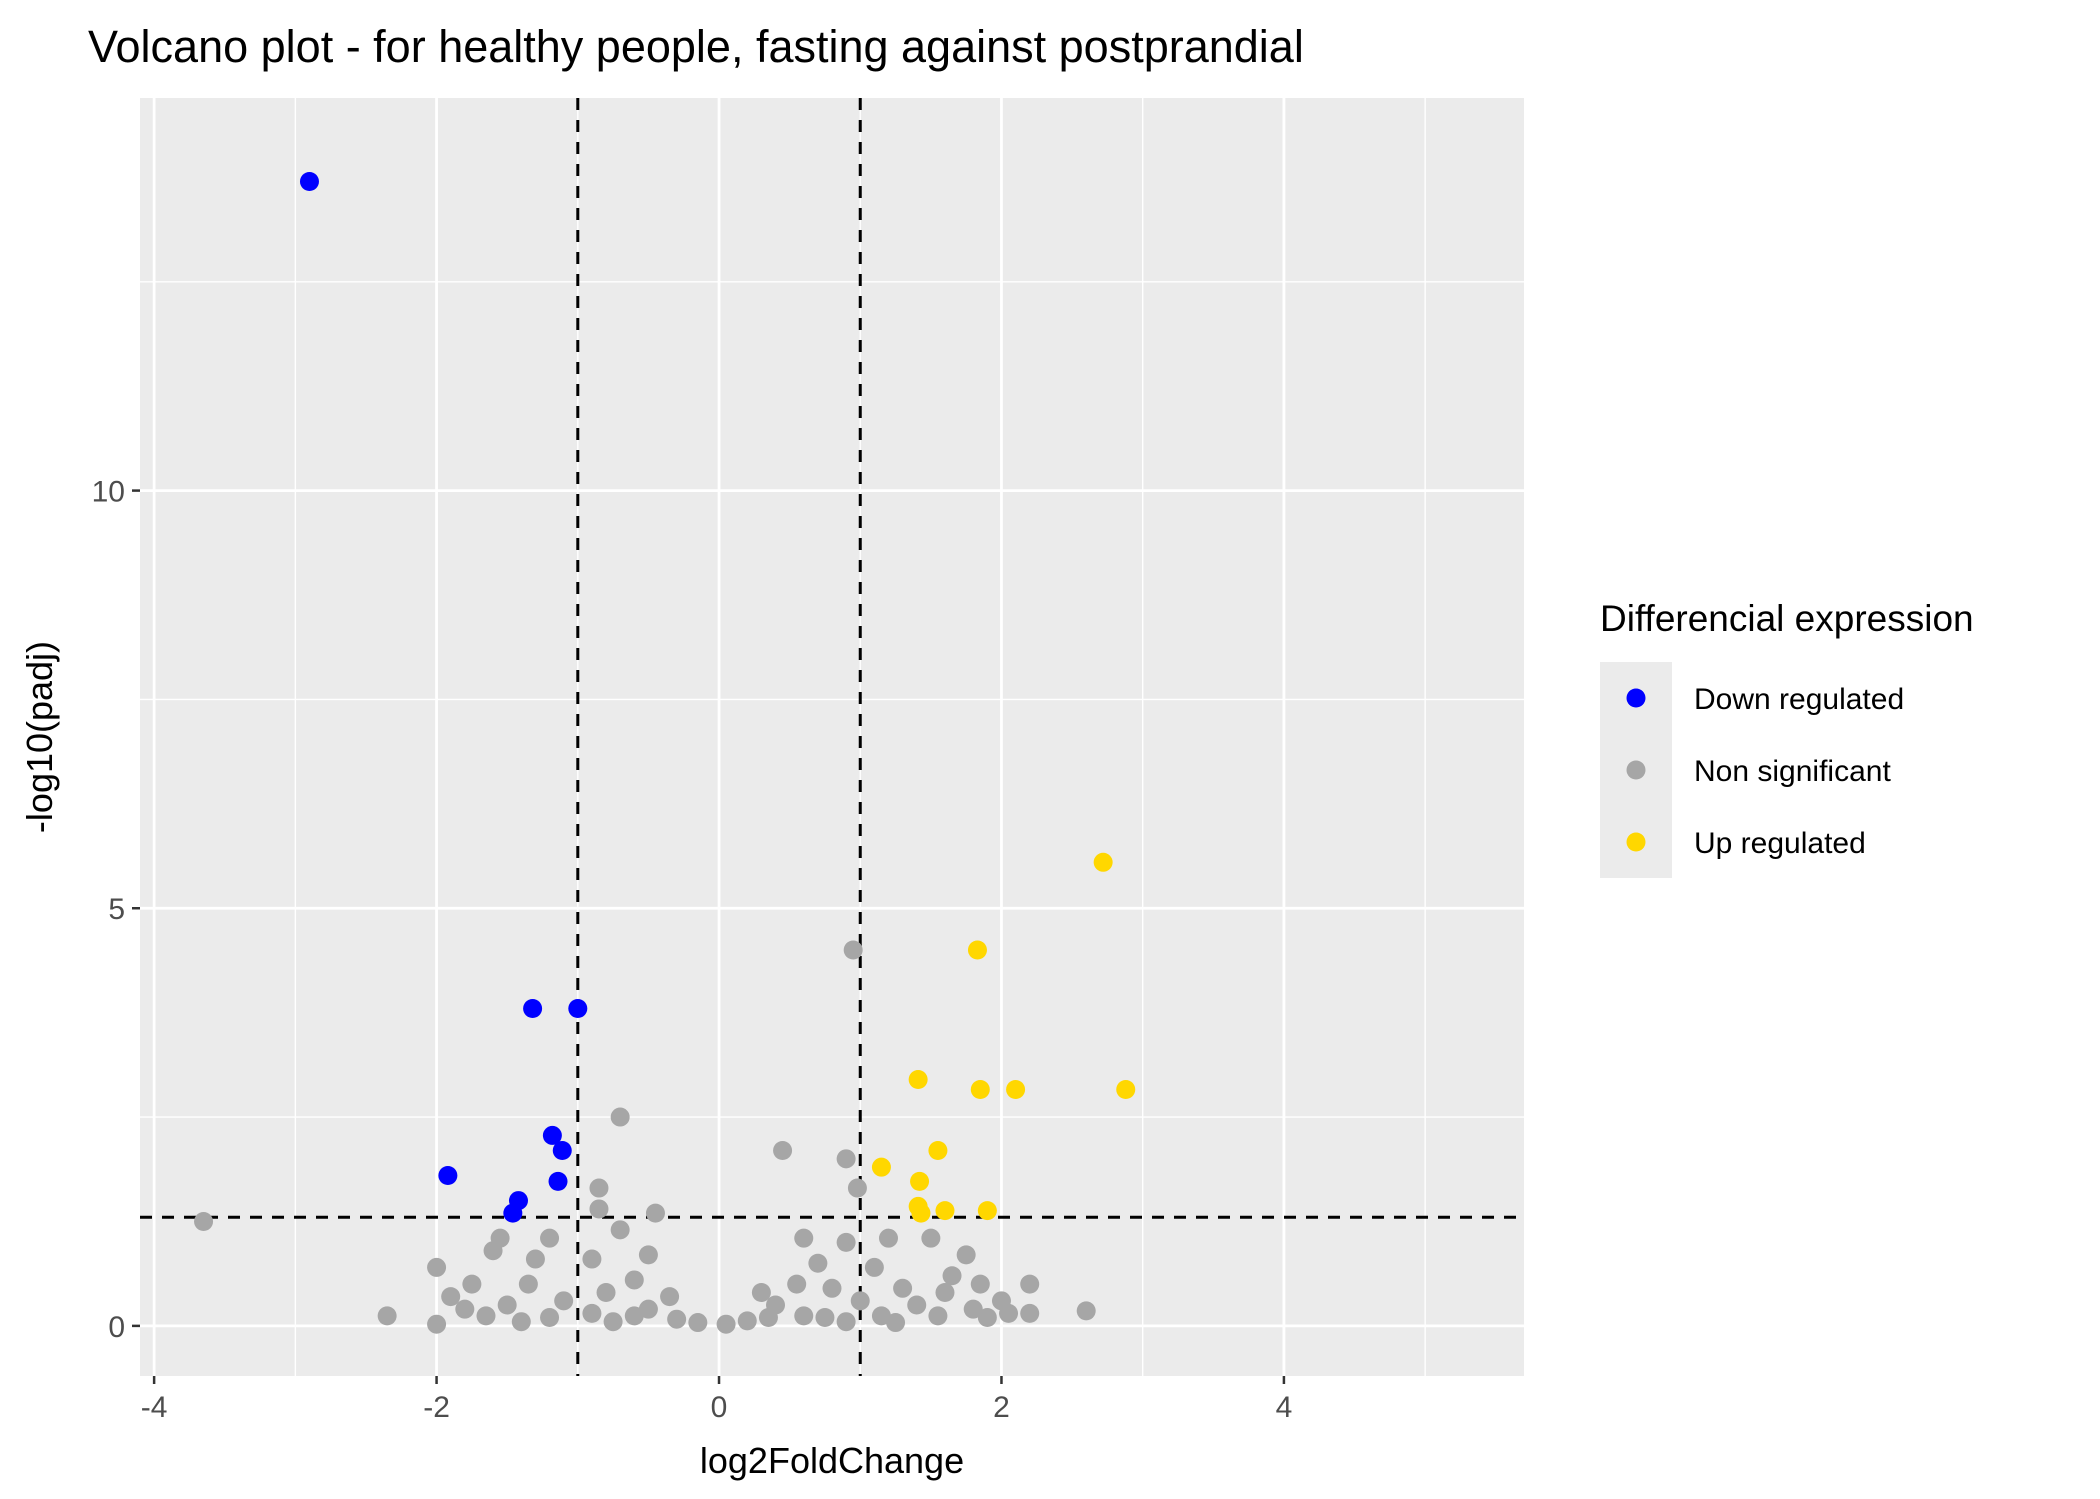 This screenshot has width=2100, height=1499. What do you see at coordinates (1792, 771) in the screenshot?
I see `legend-label: Non significant` at bounding box center [1792, 771].